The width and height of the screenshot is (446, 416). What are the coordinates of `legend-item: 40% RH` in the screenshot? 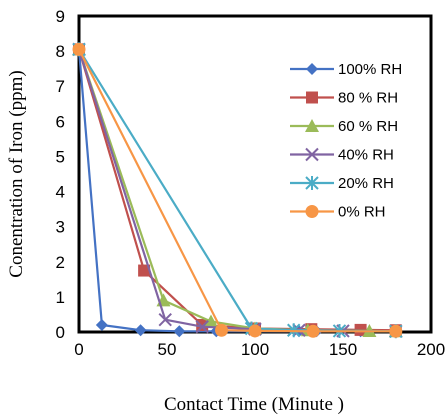 It's located at (342, 155).